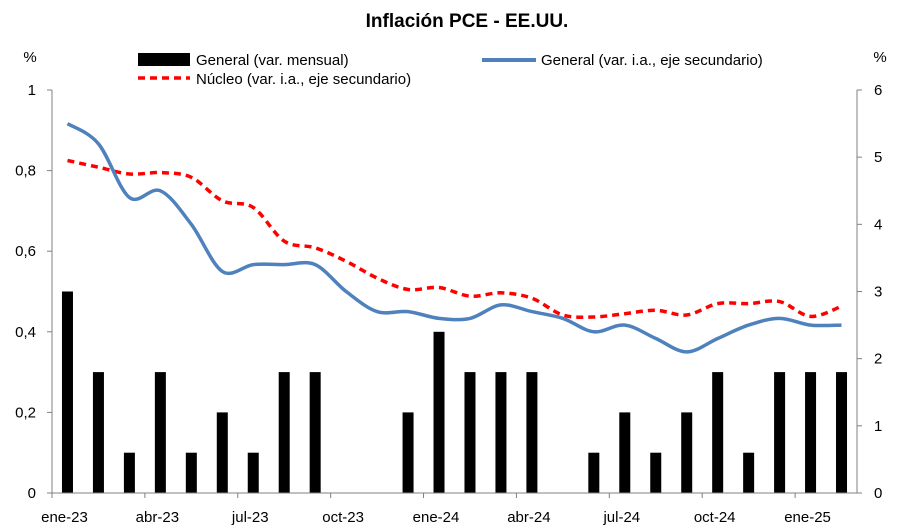 The image size is (908, 530). I want to click on right-tick-label: 1, so click(878, 426).